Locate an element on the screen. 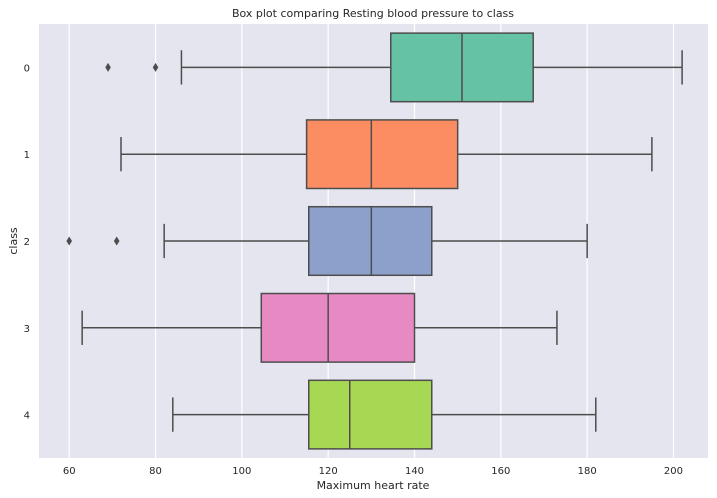  x-tick-200: 200 is located at coordinates (673, 471).